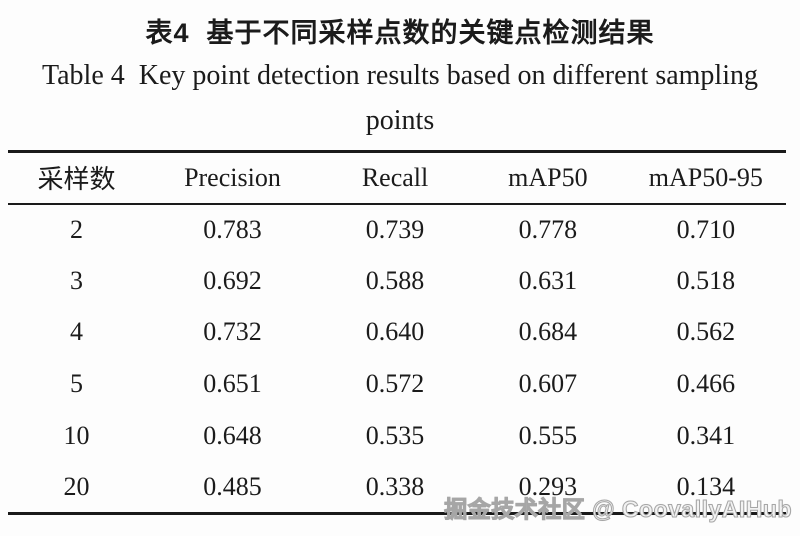  What do you see at coordinates (706, 486) in the screenshot?
I see `table-cell: 0.134` at bounding box center [706, 486].